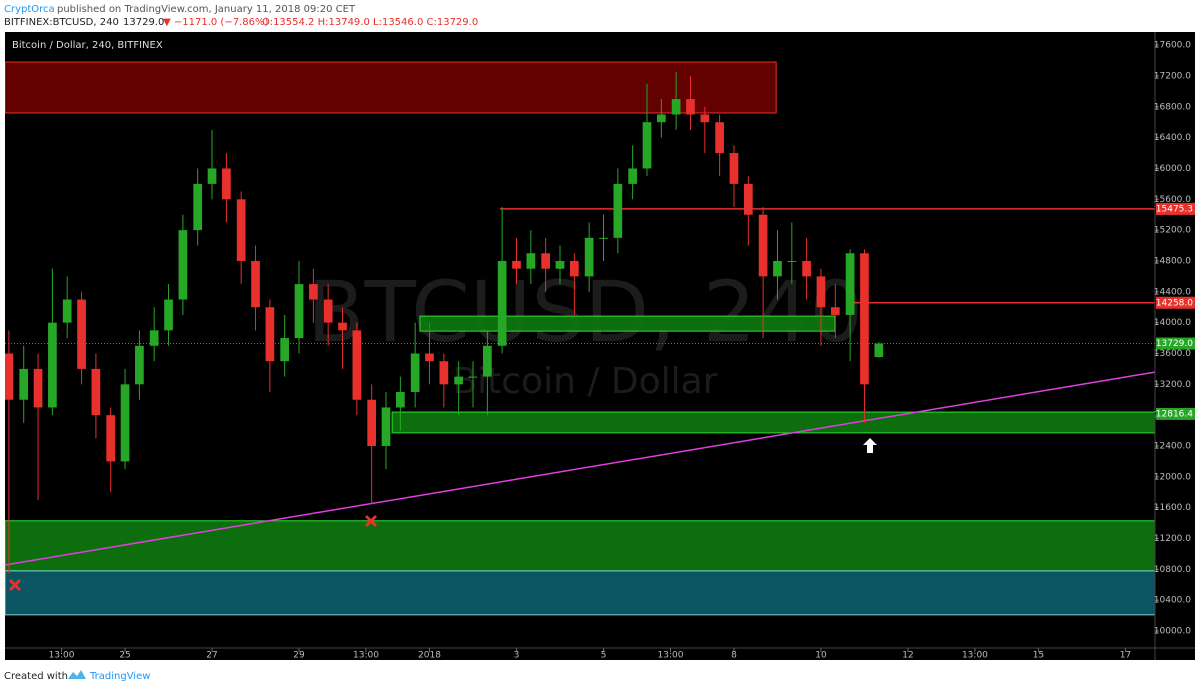 This screenshot has height=689, width=1200. I want to click on y-tick-label: 14000.0, so click(1172, 323).